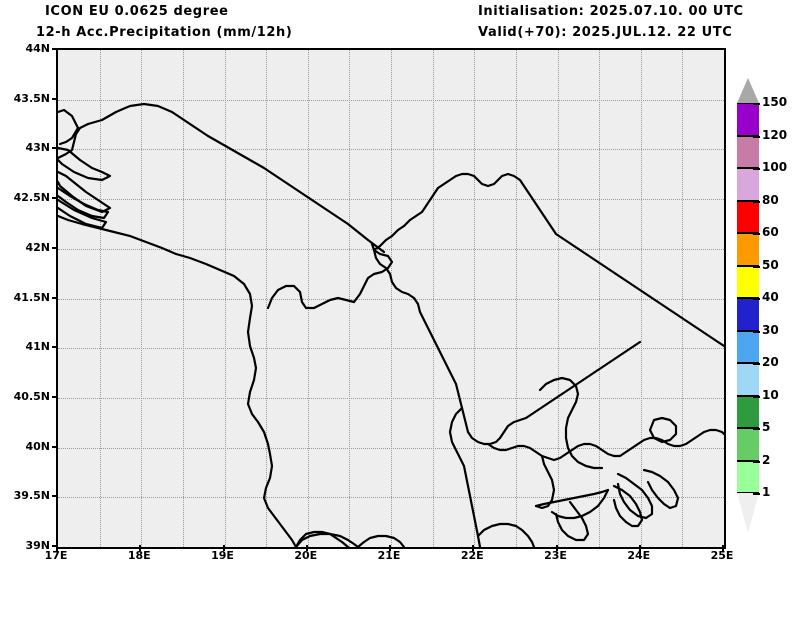  Describe the element at coordinates (37, 48) in the screenshot. I see `latitude-tick-label: 44N` at that location.